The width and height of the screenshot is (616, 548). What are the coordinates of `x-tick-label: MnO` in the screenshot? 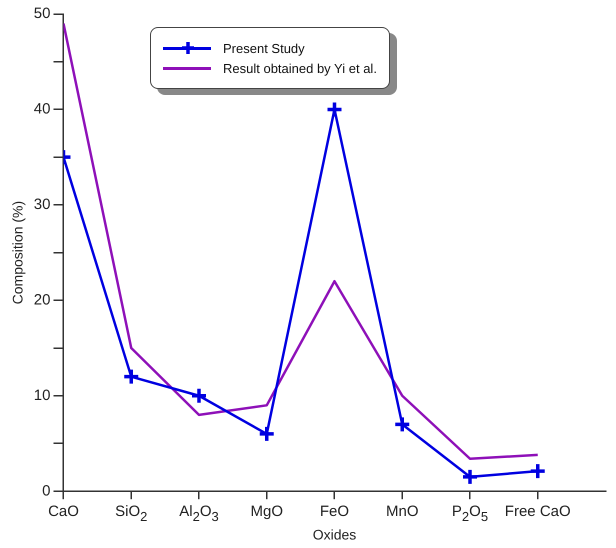 It's located at (402, 511).